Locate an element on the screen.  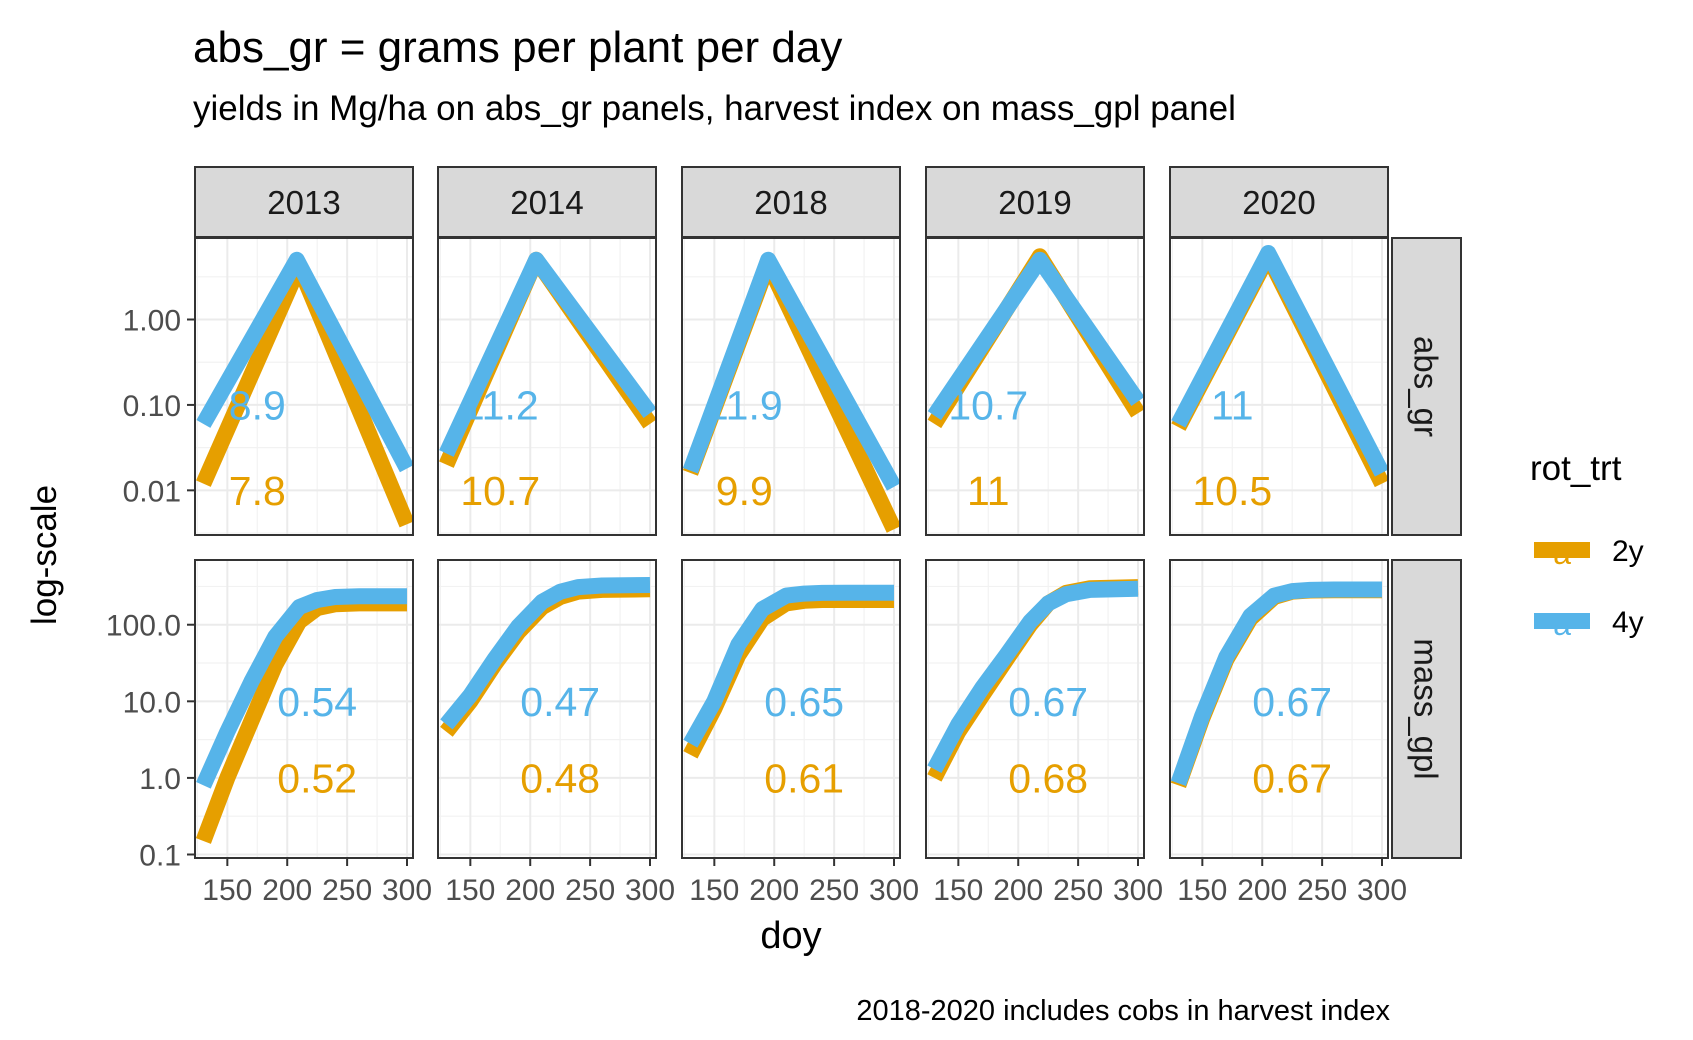
annotation-label-2y: 10.5 is located at coordinates (1232, 491).